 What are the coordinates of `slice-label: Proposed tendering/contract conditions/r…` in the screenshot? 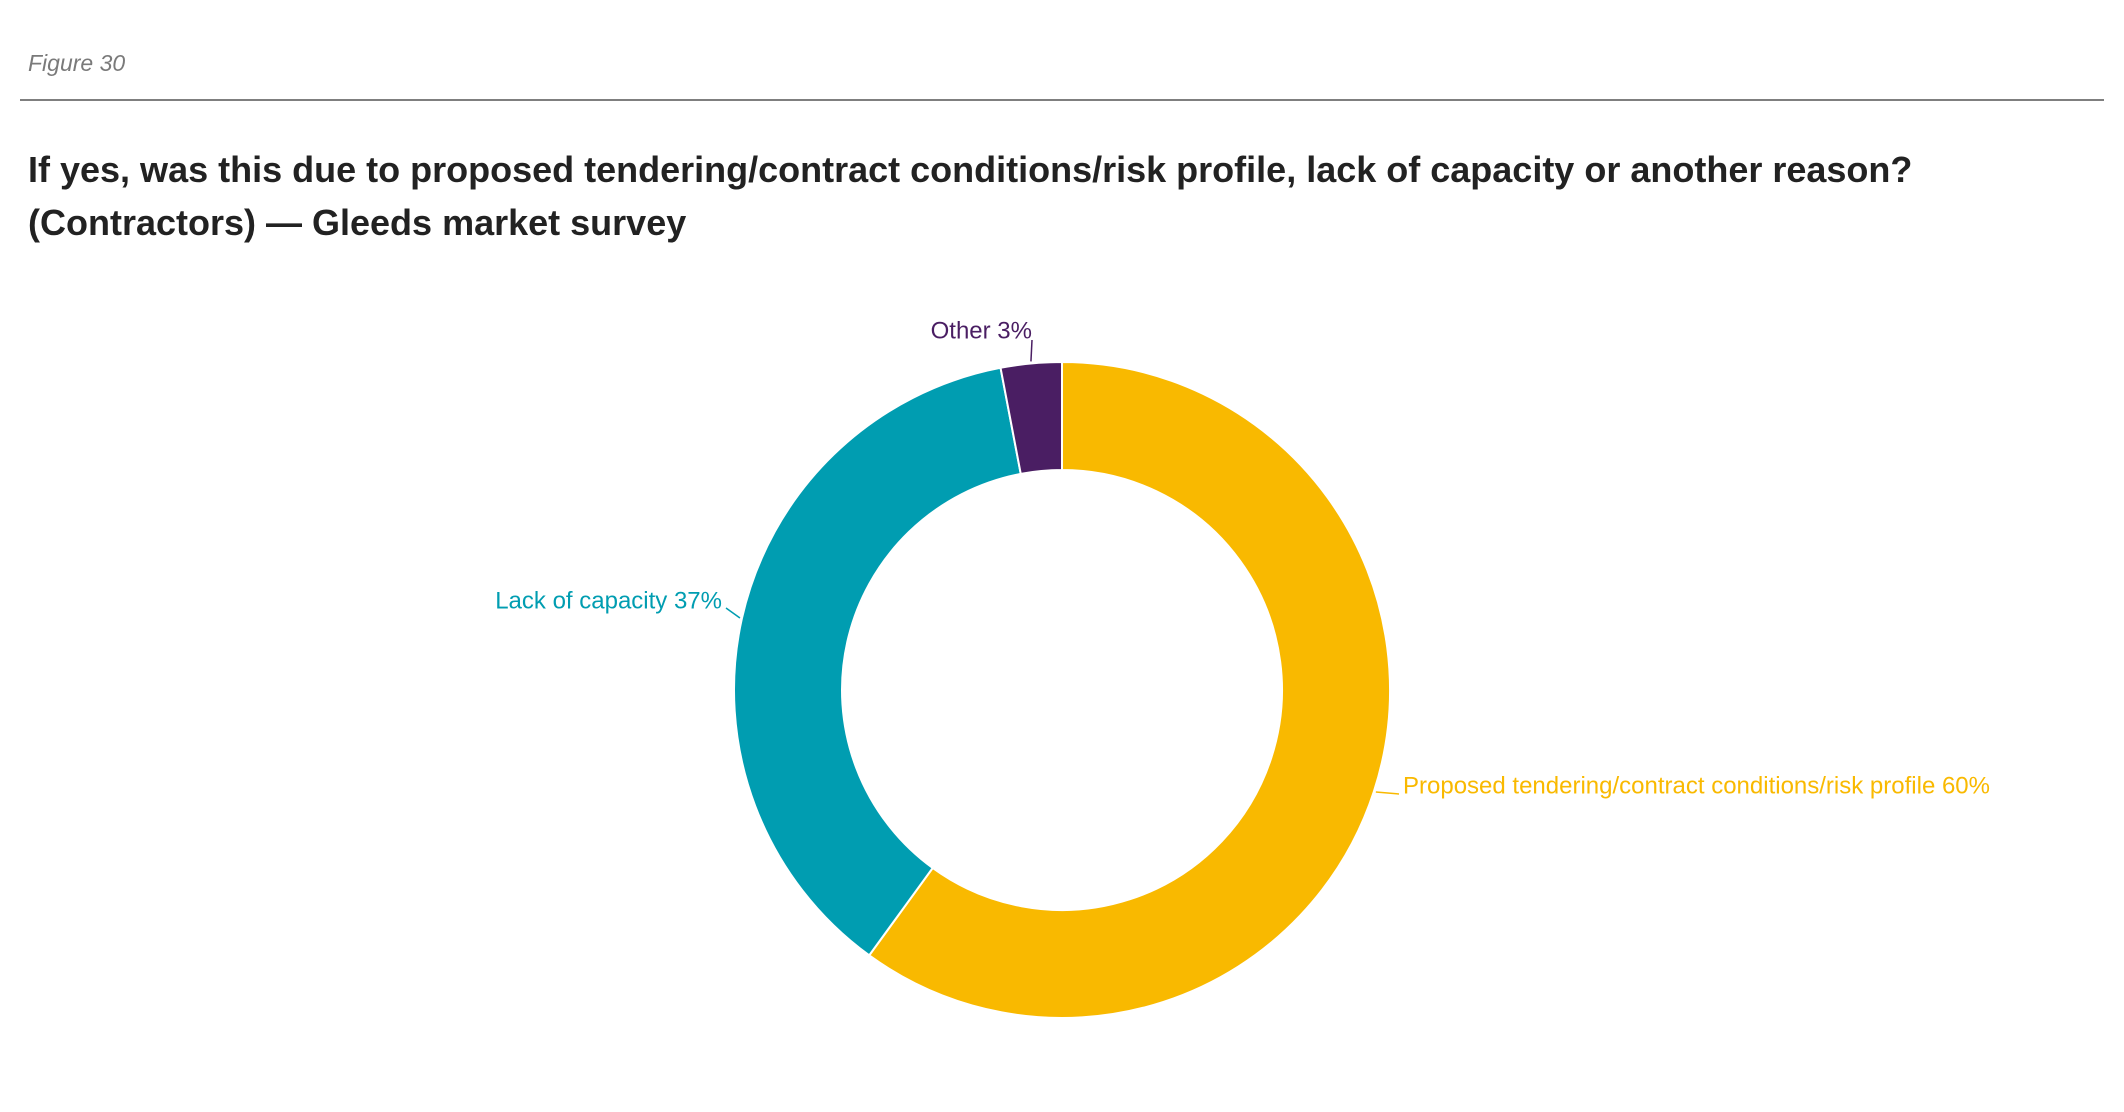 It's located at (1696, 785).